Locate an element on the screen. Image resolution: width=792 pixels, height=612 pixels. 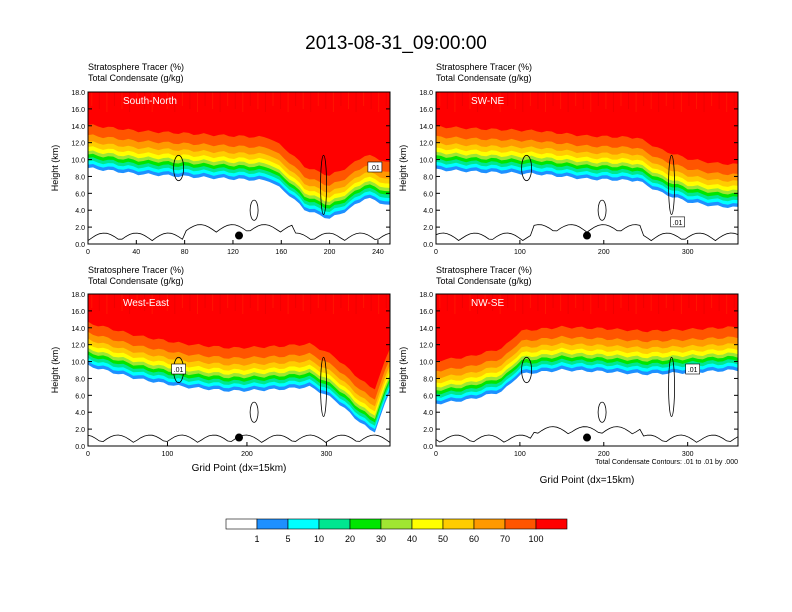
panel-2-subtitle-1: Stratosphere Tracer (%) is located at coordinates (484, 67).